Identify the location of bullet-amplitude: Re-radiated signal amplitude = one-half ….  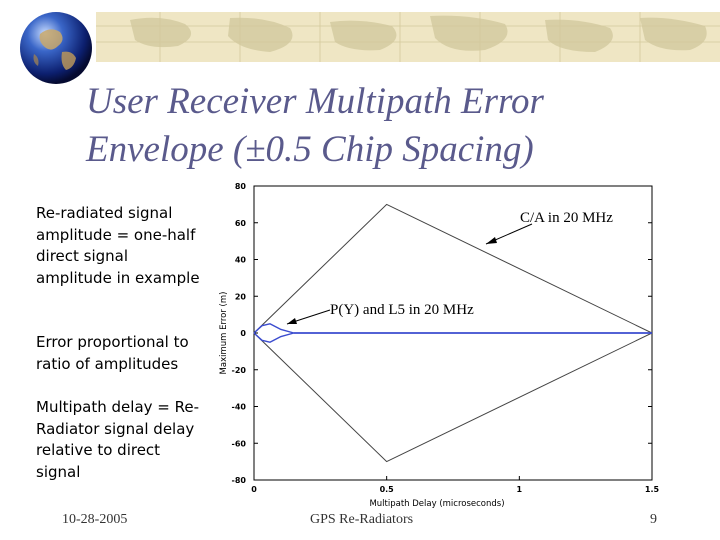
(118, 245).